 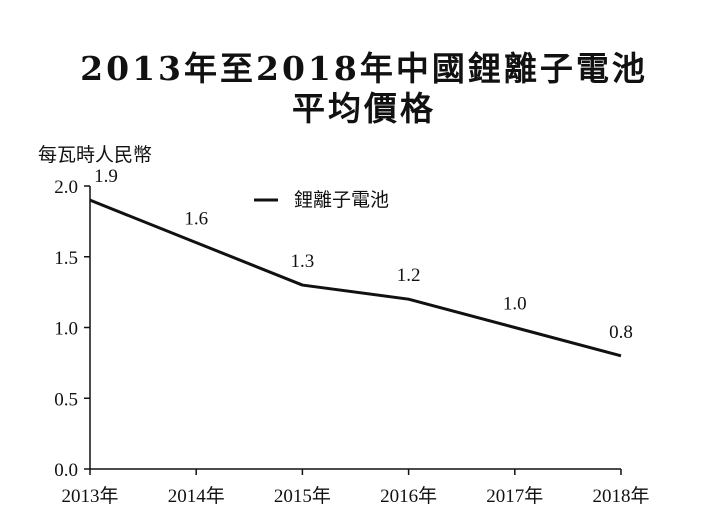 I want to click on y-tick-label: 2.0, so click(x=66, y=187).